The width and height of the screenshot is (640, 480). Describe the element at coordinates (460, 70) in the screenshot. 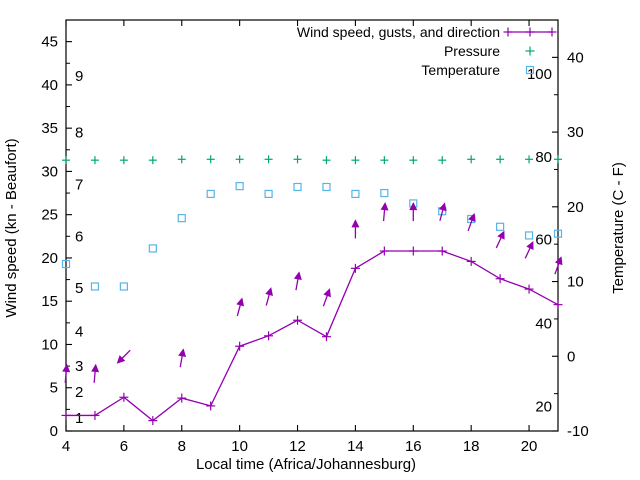

I see `legend-label-2: Temperature` at that location.